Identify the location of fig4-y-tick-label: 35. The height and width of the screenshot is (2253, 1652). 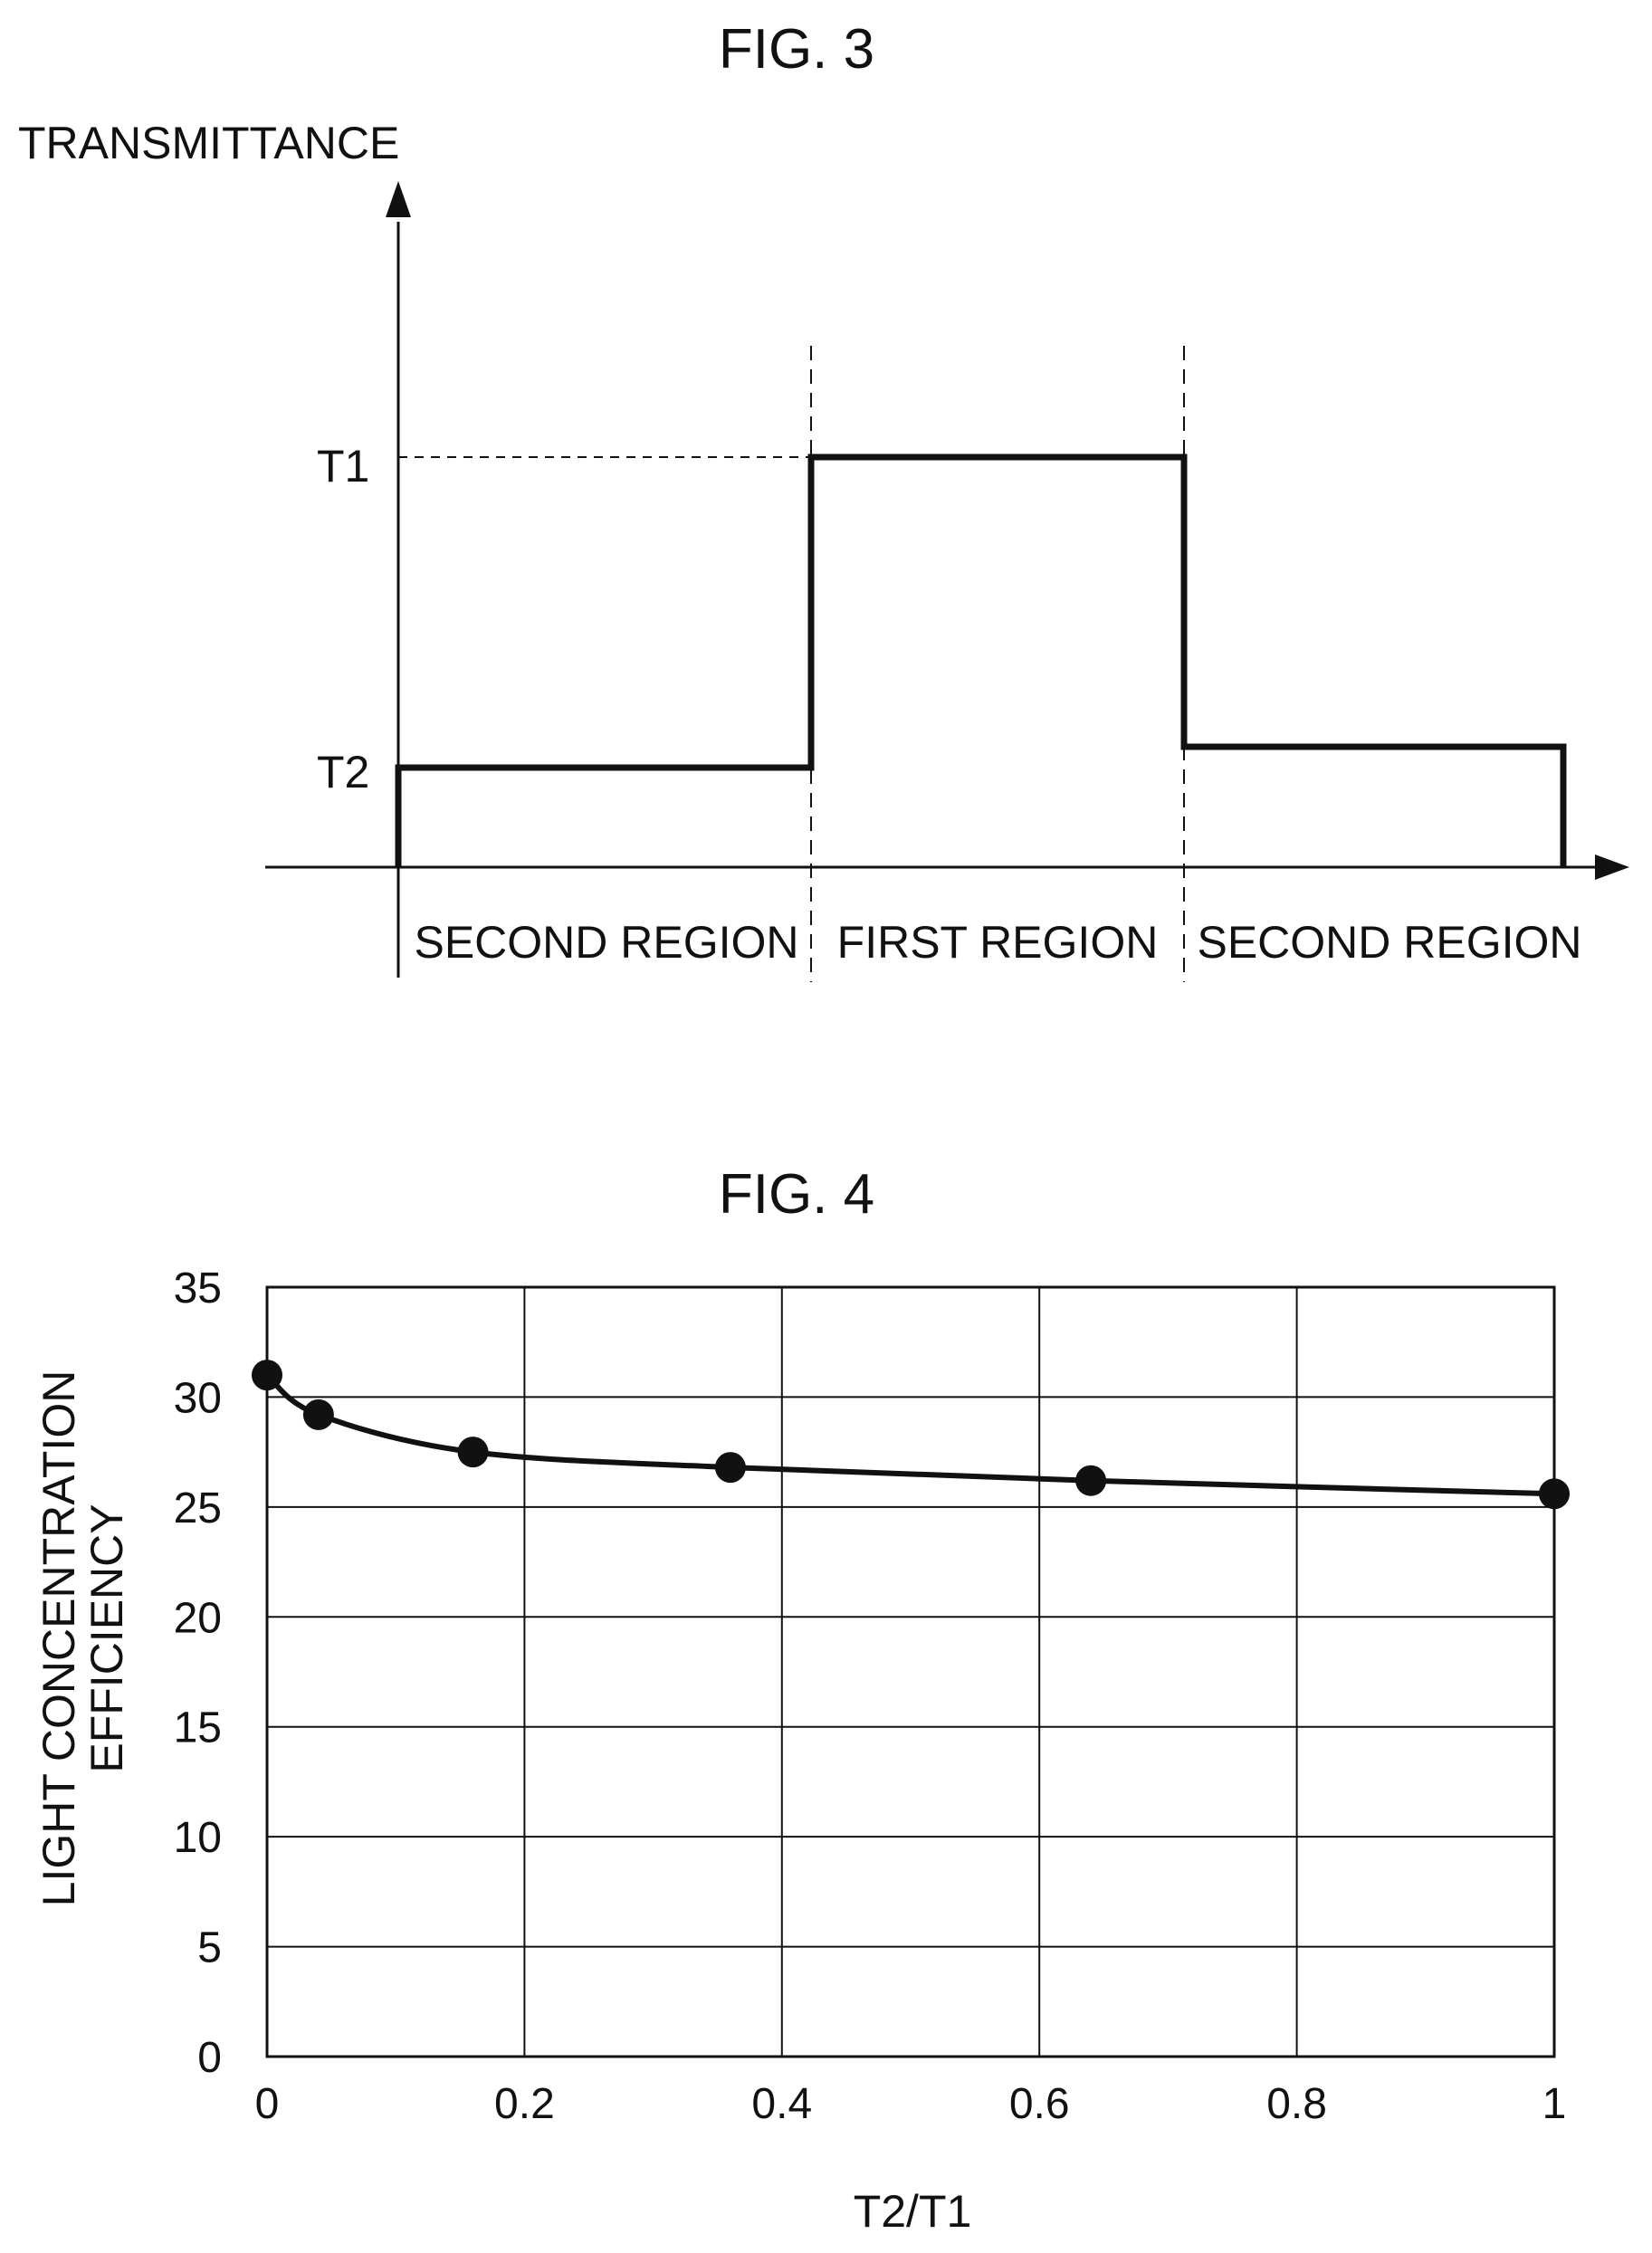
(198, 1289).